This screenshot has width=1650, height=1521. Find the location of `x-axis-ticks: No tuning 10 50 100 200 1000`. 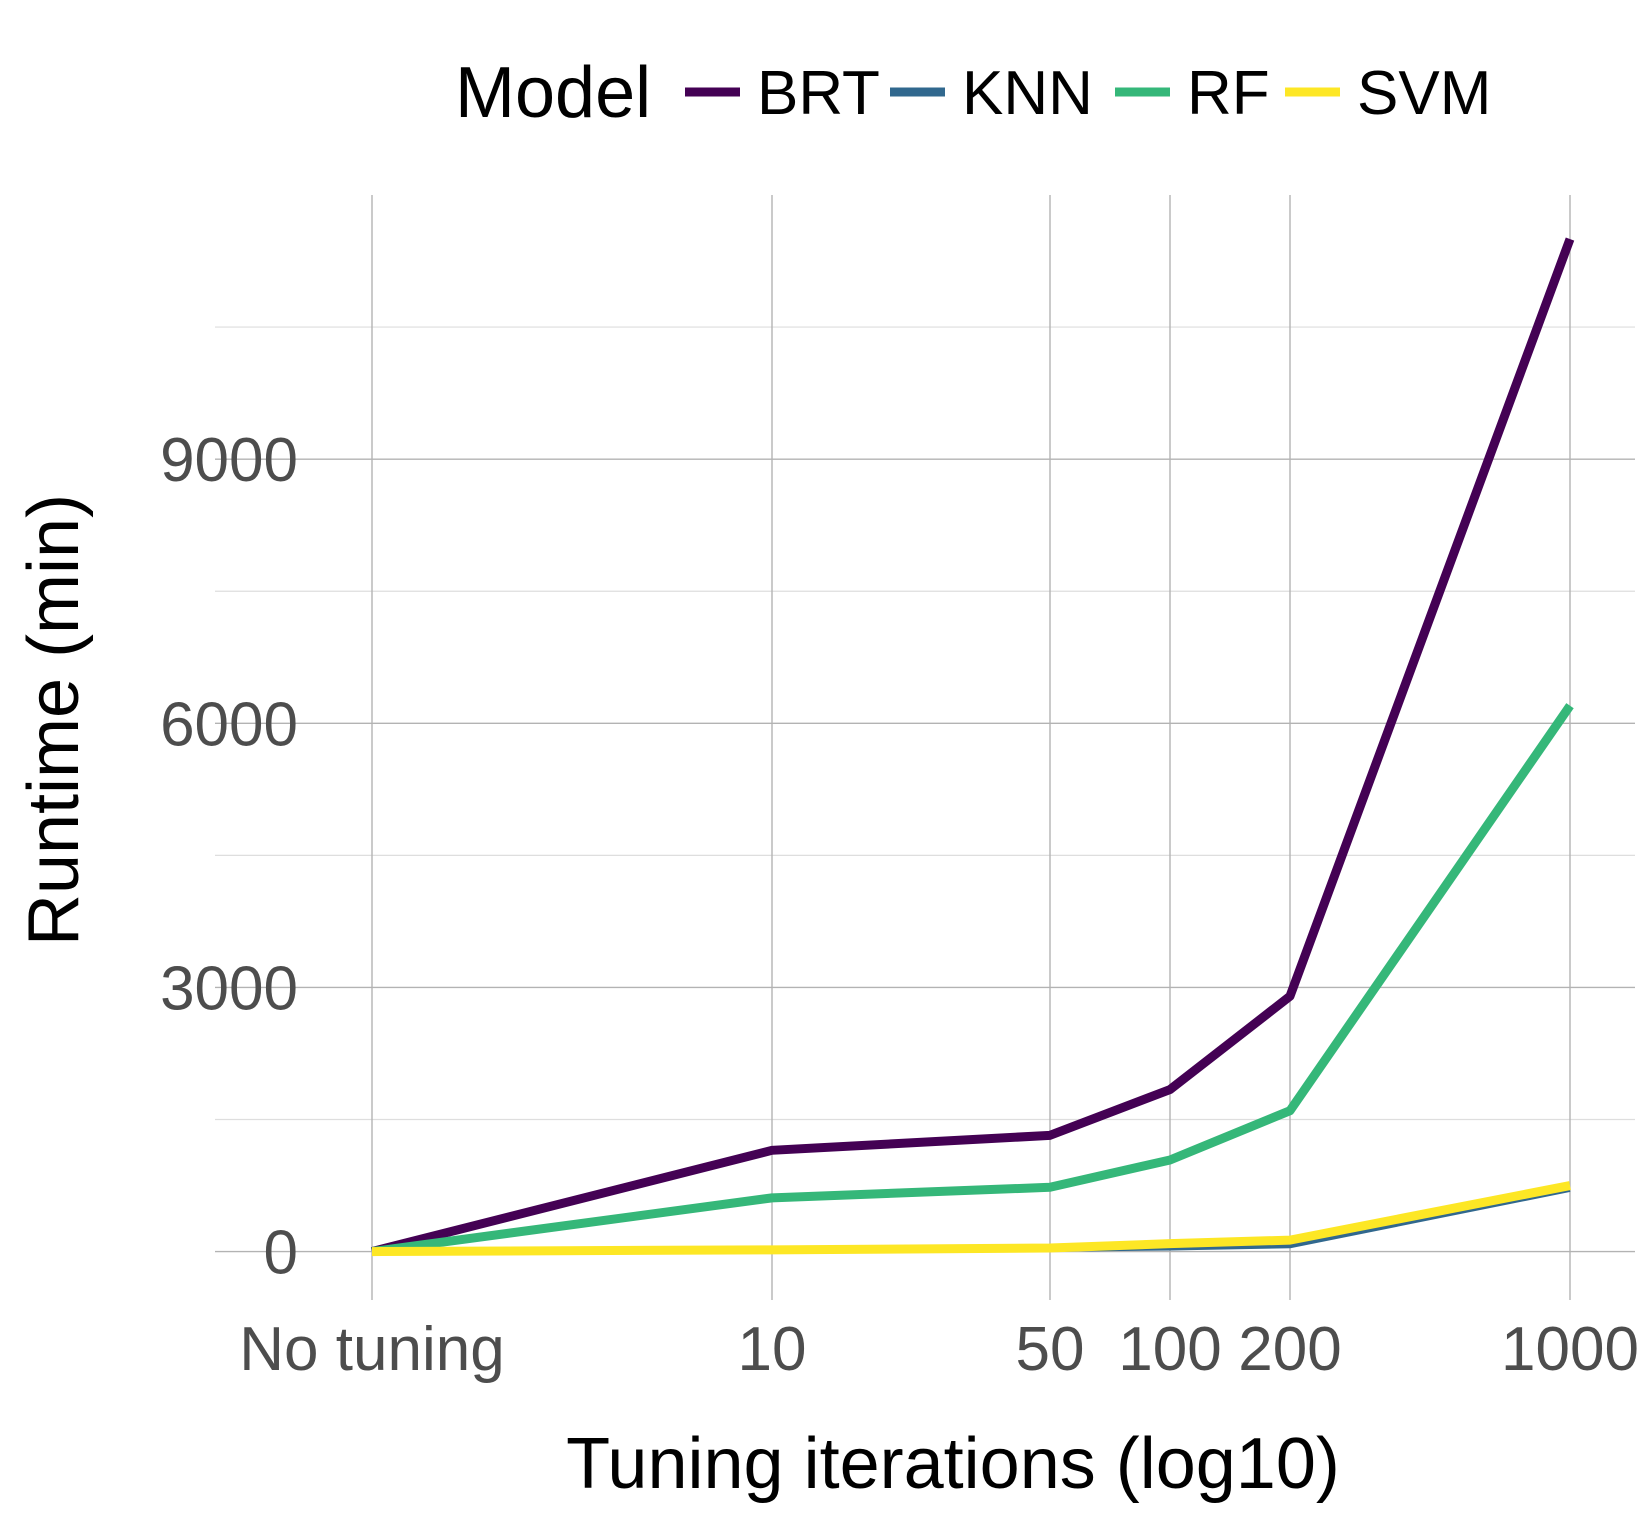

x-axis-ticks: No tuning 10 50 100 200 1000 is located at coordinates (939, 1349).